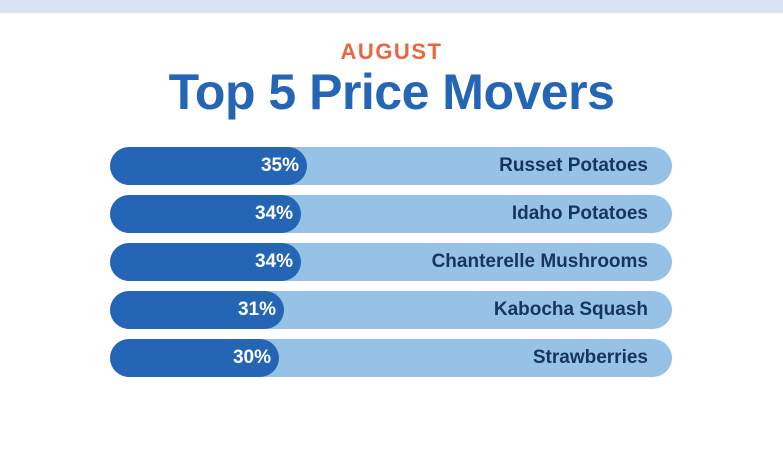 Image resolution: width=783 pixels, height=456 pixels. Describe the element at coordinates (579, 213) in the screenshot. I see `bar-category-label: Idaho Potatoes` at that location.